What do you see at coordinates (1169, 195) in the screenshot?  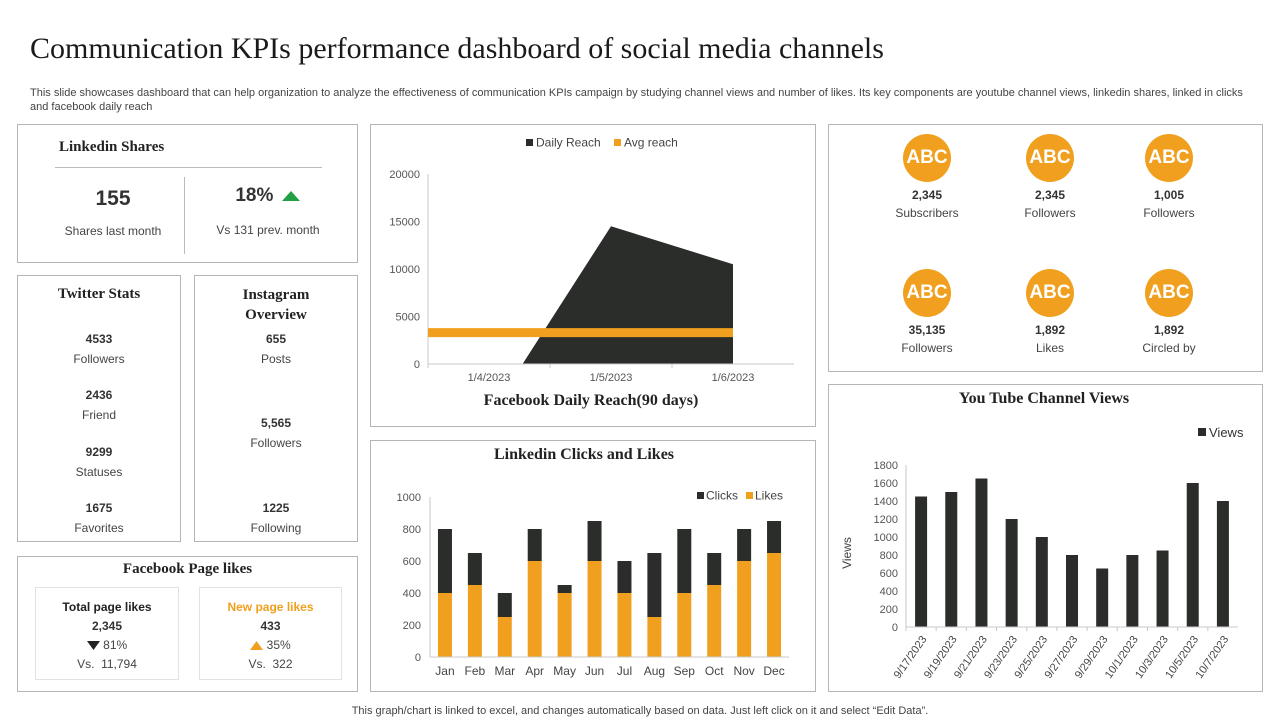 I see `social-stat-value: 1,005` at bounding box center [1169, 195].